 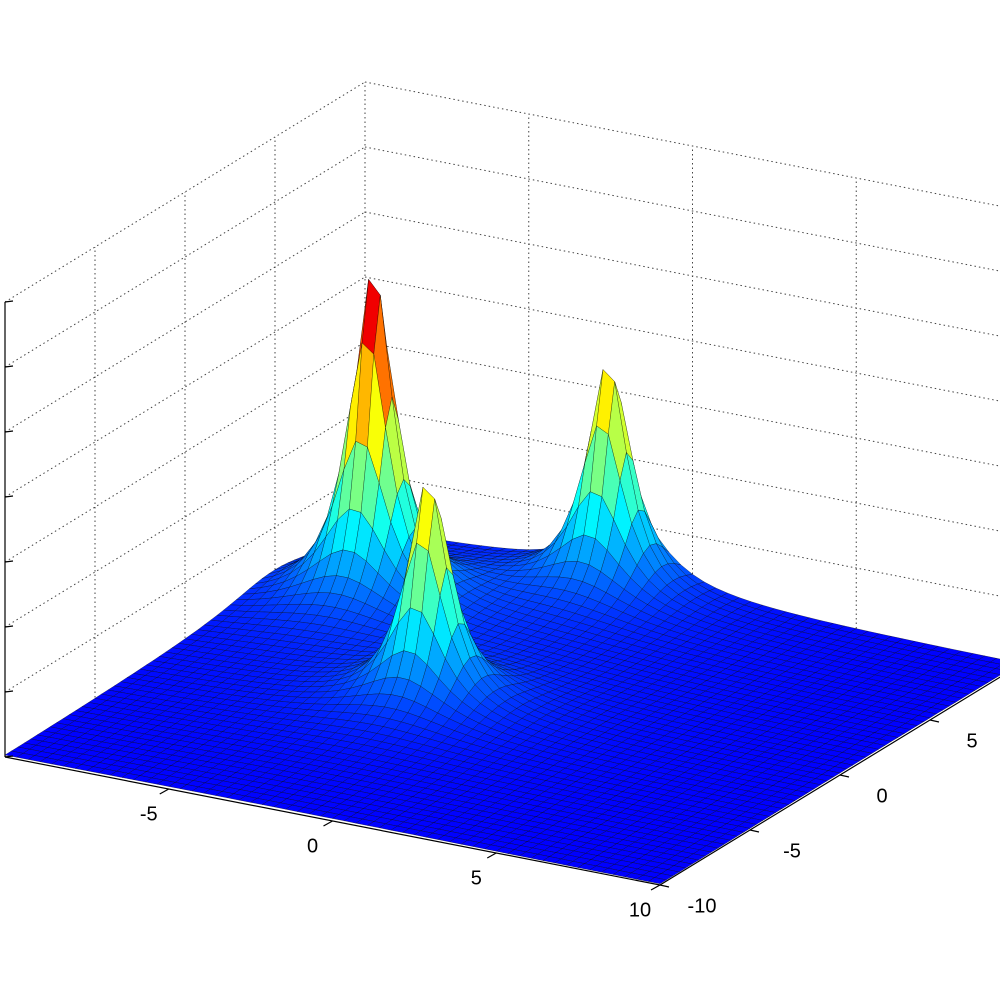 I want to click on x-tick-label: -5, so click(x=149, y=814).